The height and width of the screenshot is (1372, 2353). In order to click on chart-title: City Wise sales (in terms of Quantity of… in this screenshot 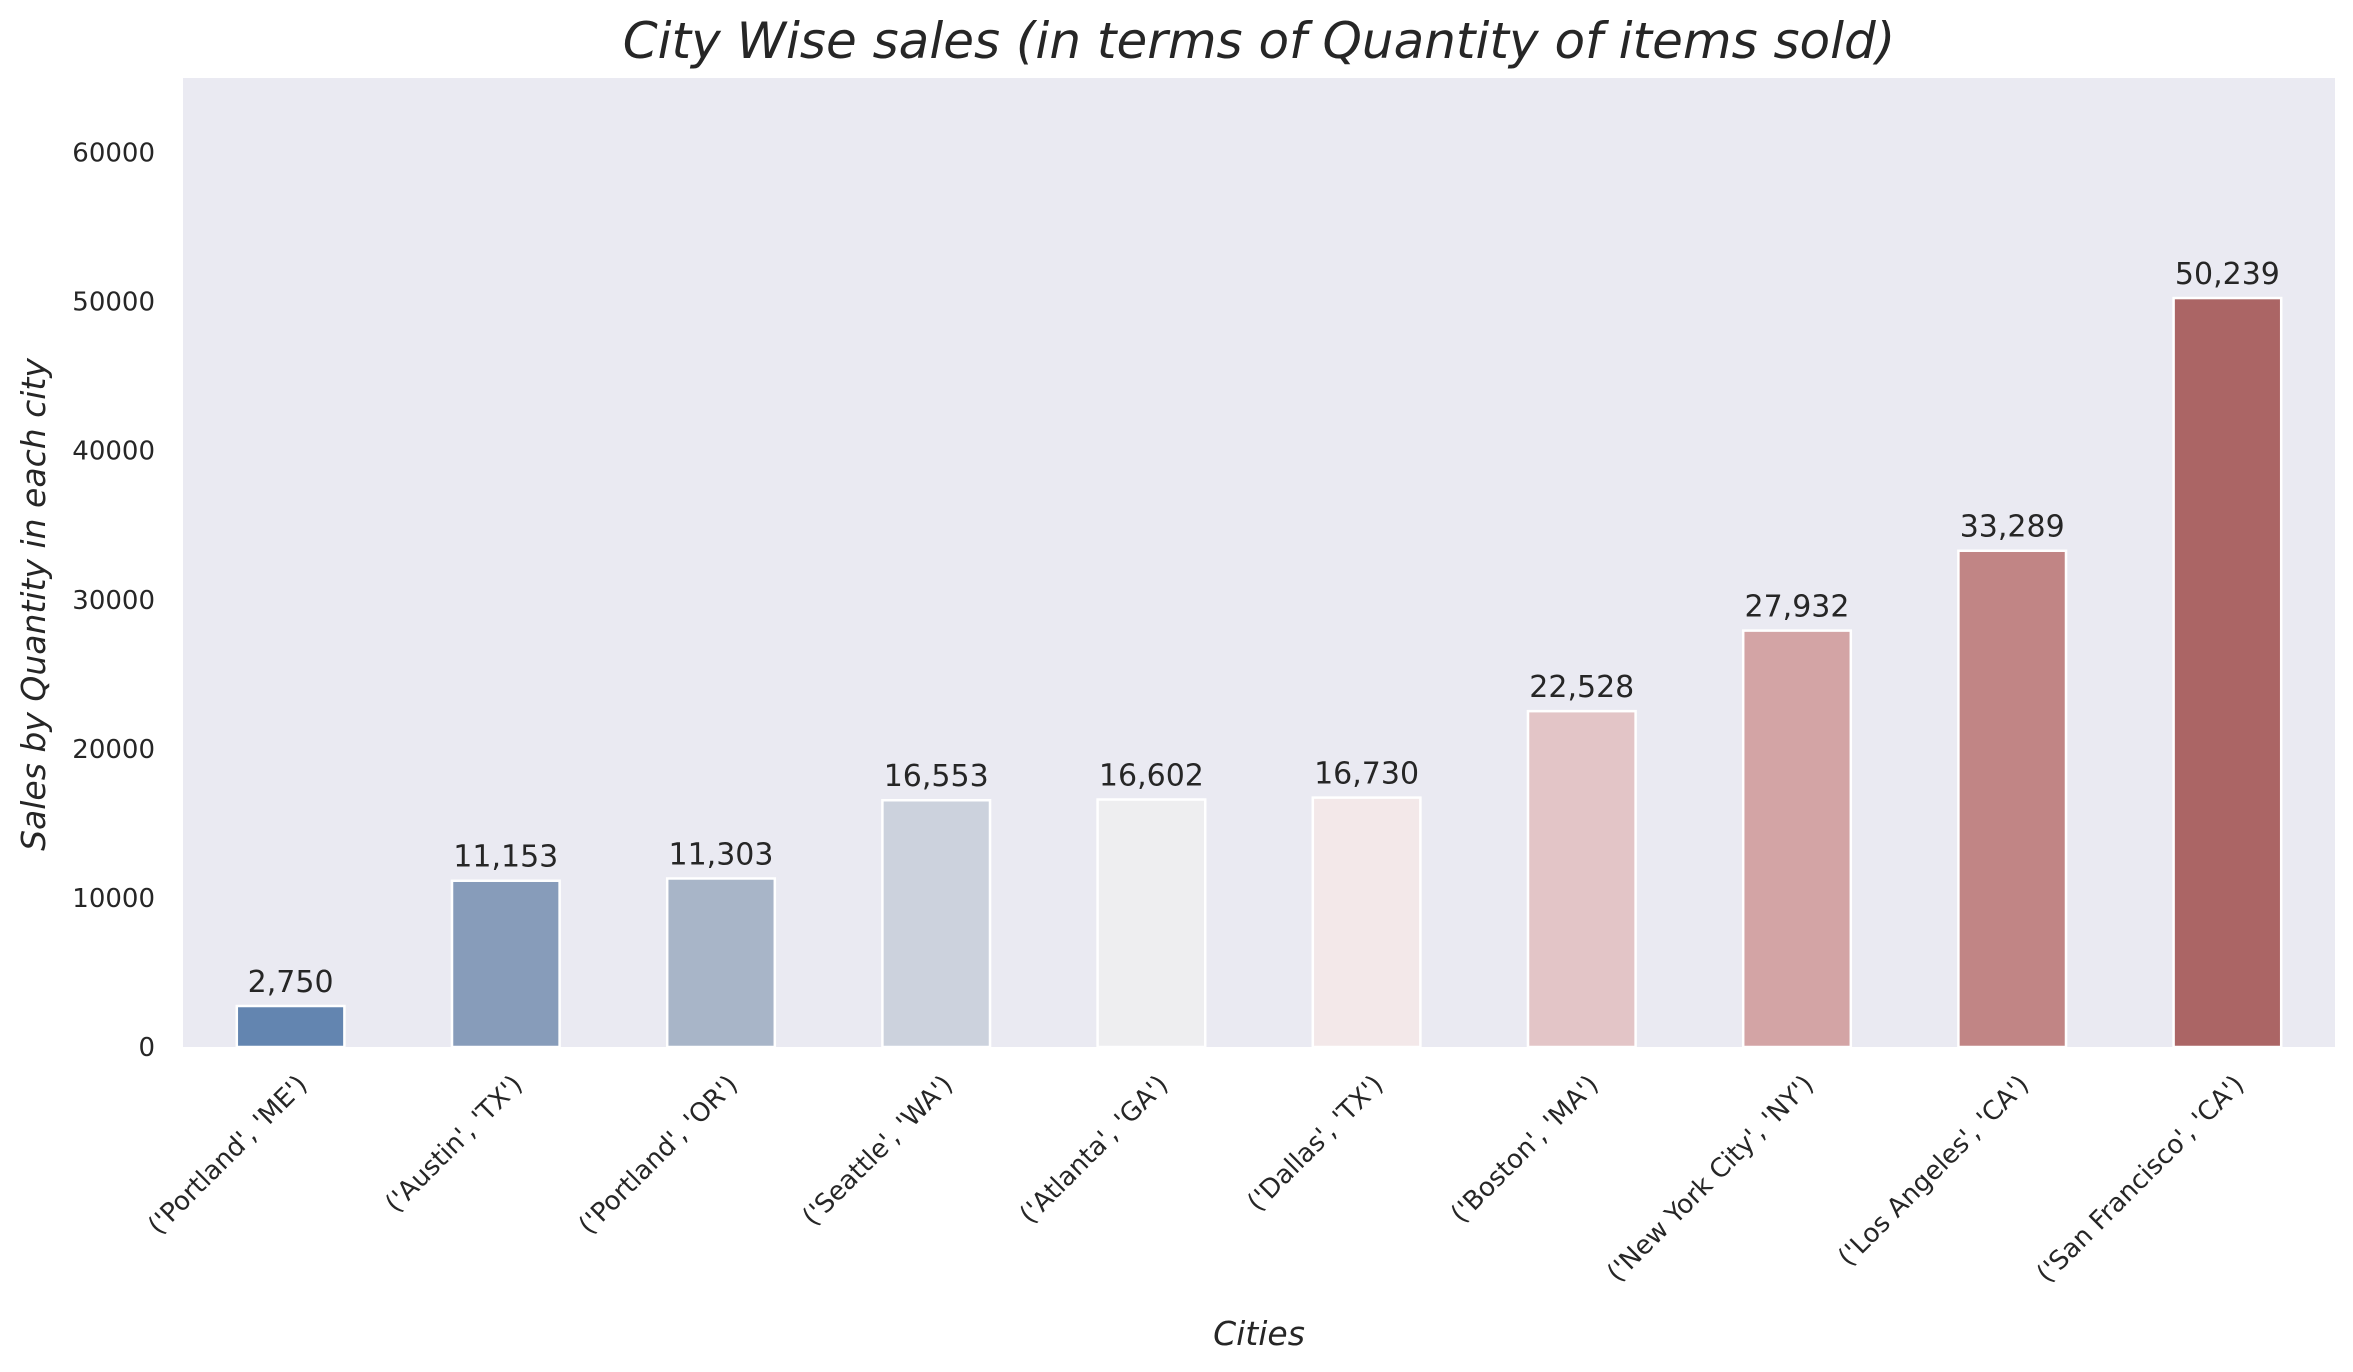, I will do `click(1259, 41)`.